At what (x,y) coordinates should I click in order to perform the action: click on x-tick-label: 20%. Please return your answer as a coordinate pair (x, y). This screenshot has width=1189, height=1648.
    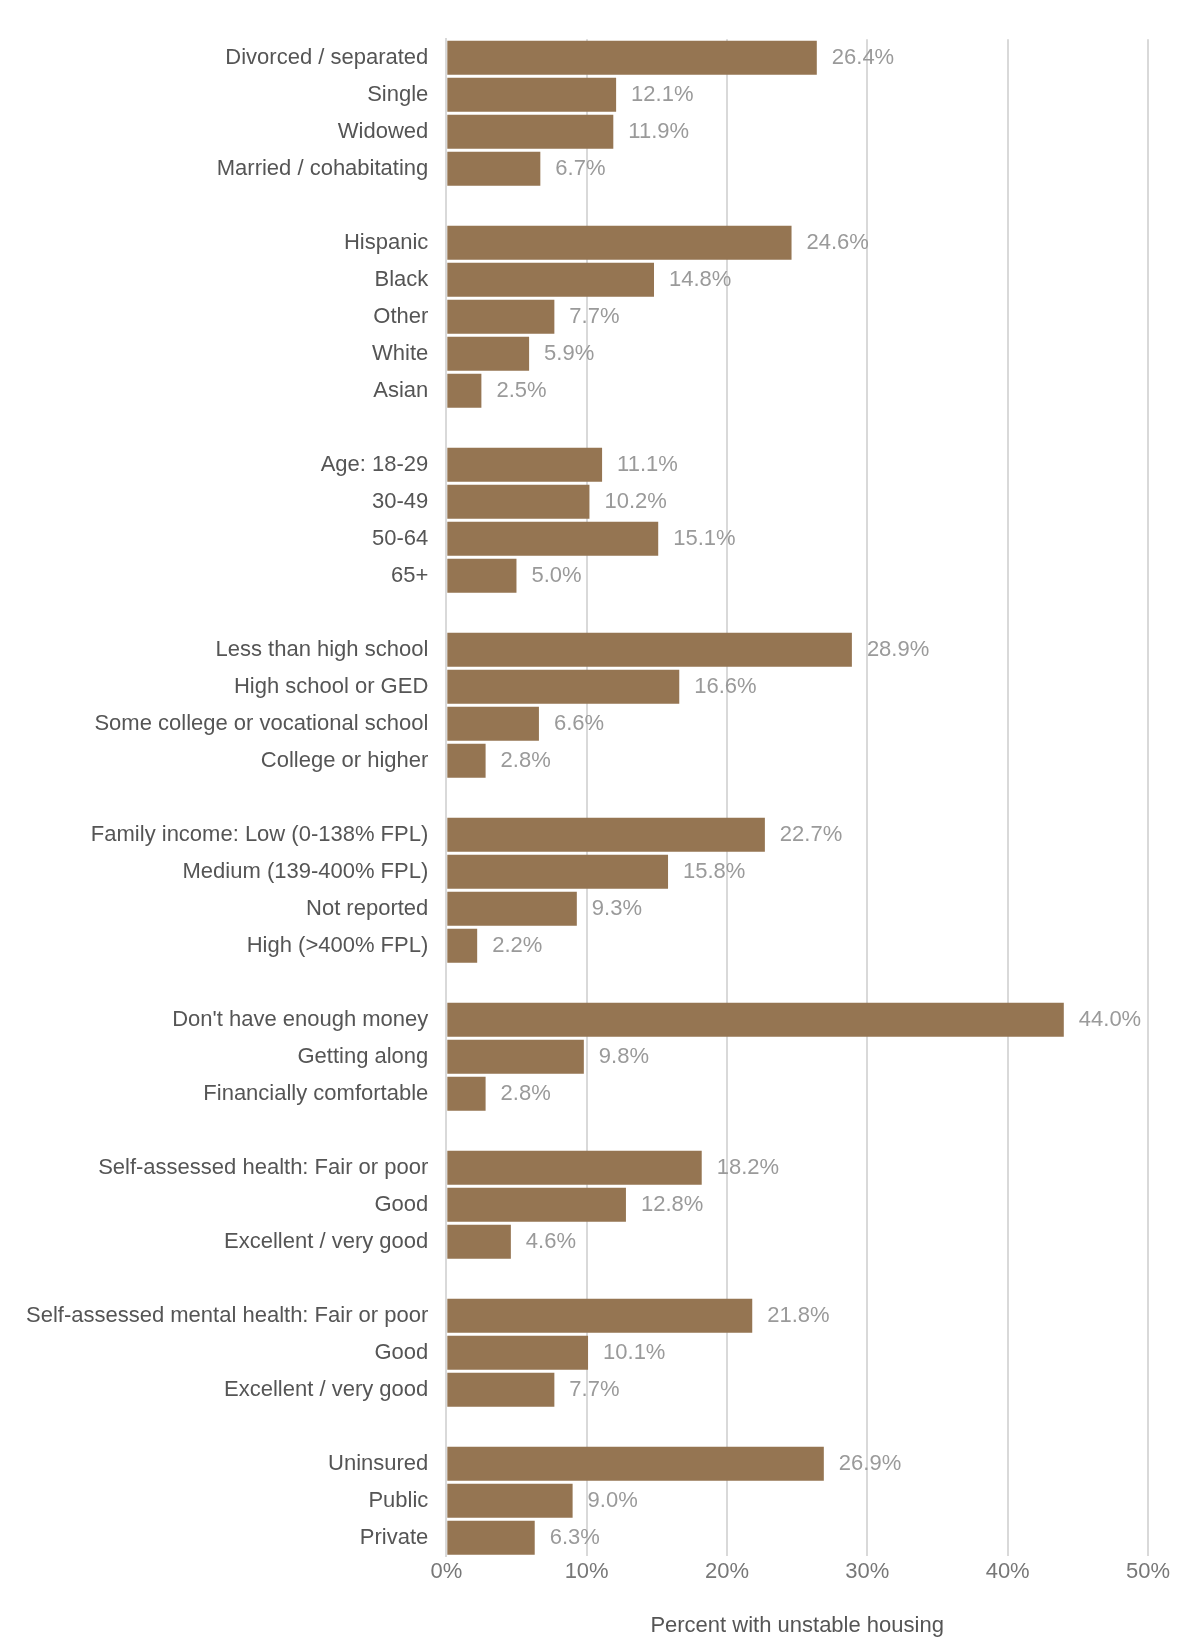
    Looking at the image, I should click on (727, 1571).